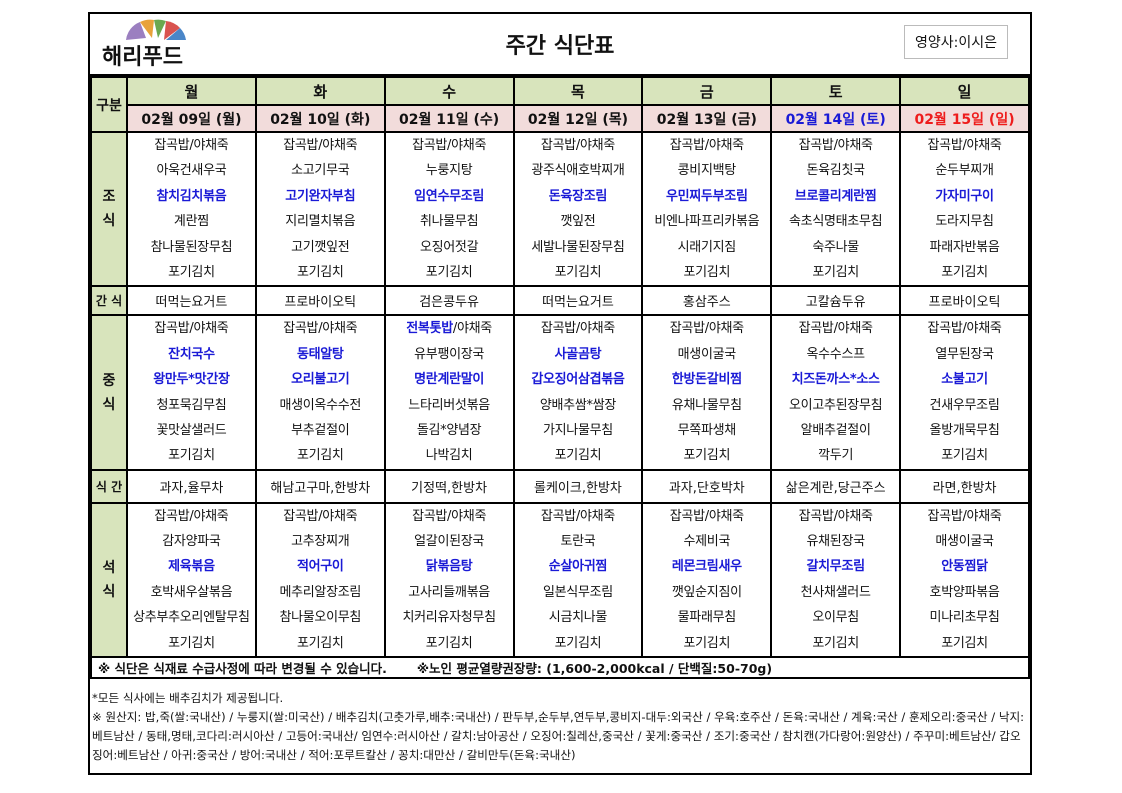 The height and width of the screenshot is (793, 1122). What do you see at coordinates (964, 222) in the screenshot?
I see `menu-item-text: 도라지무침` at bounding box center [964, 222].